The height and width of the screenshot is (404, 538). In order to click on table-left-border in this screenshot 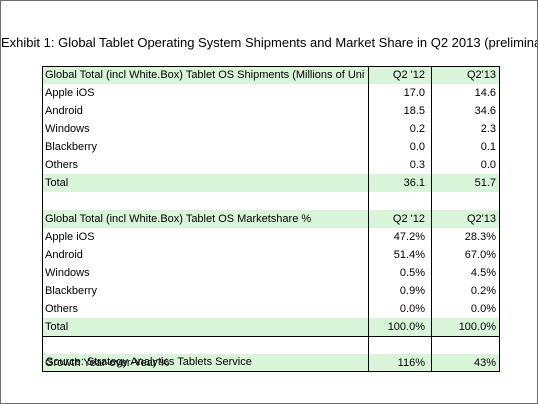, I will do `click(42, 219)`.